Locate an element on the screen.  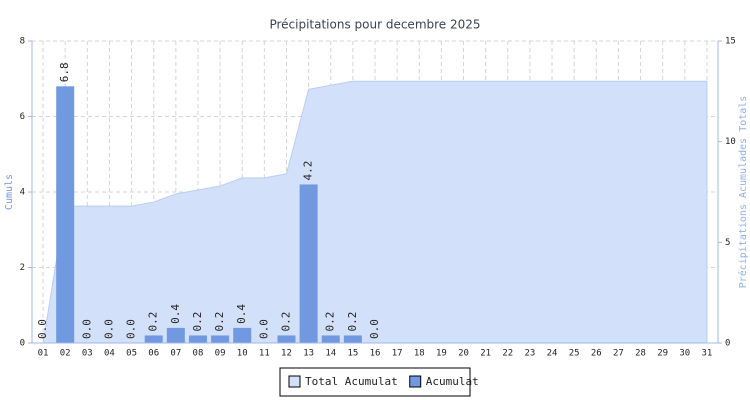
x-tick-label: 25 is located at coordinates (574, 354).